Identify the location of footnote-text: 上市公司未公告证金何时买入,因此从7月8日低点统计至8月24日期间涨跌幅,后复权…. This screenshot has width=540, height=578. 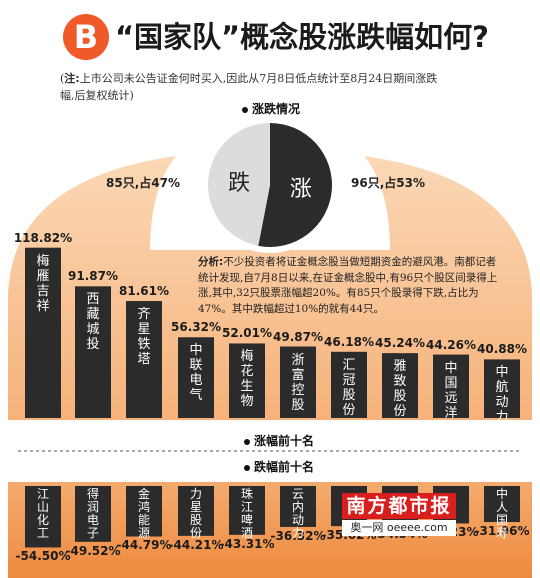
(249, 87).